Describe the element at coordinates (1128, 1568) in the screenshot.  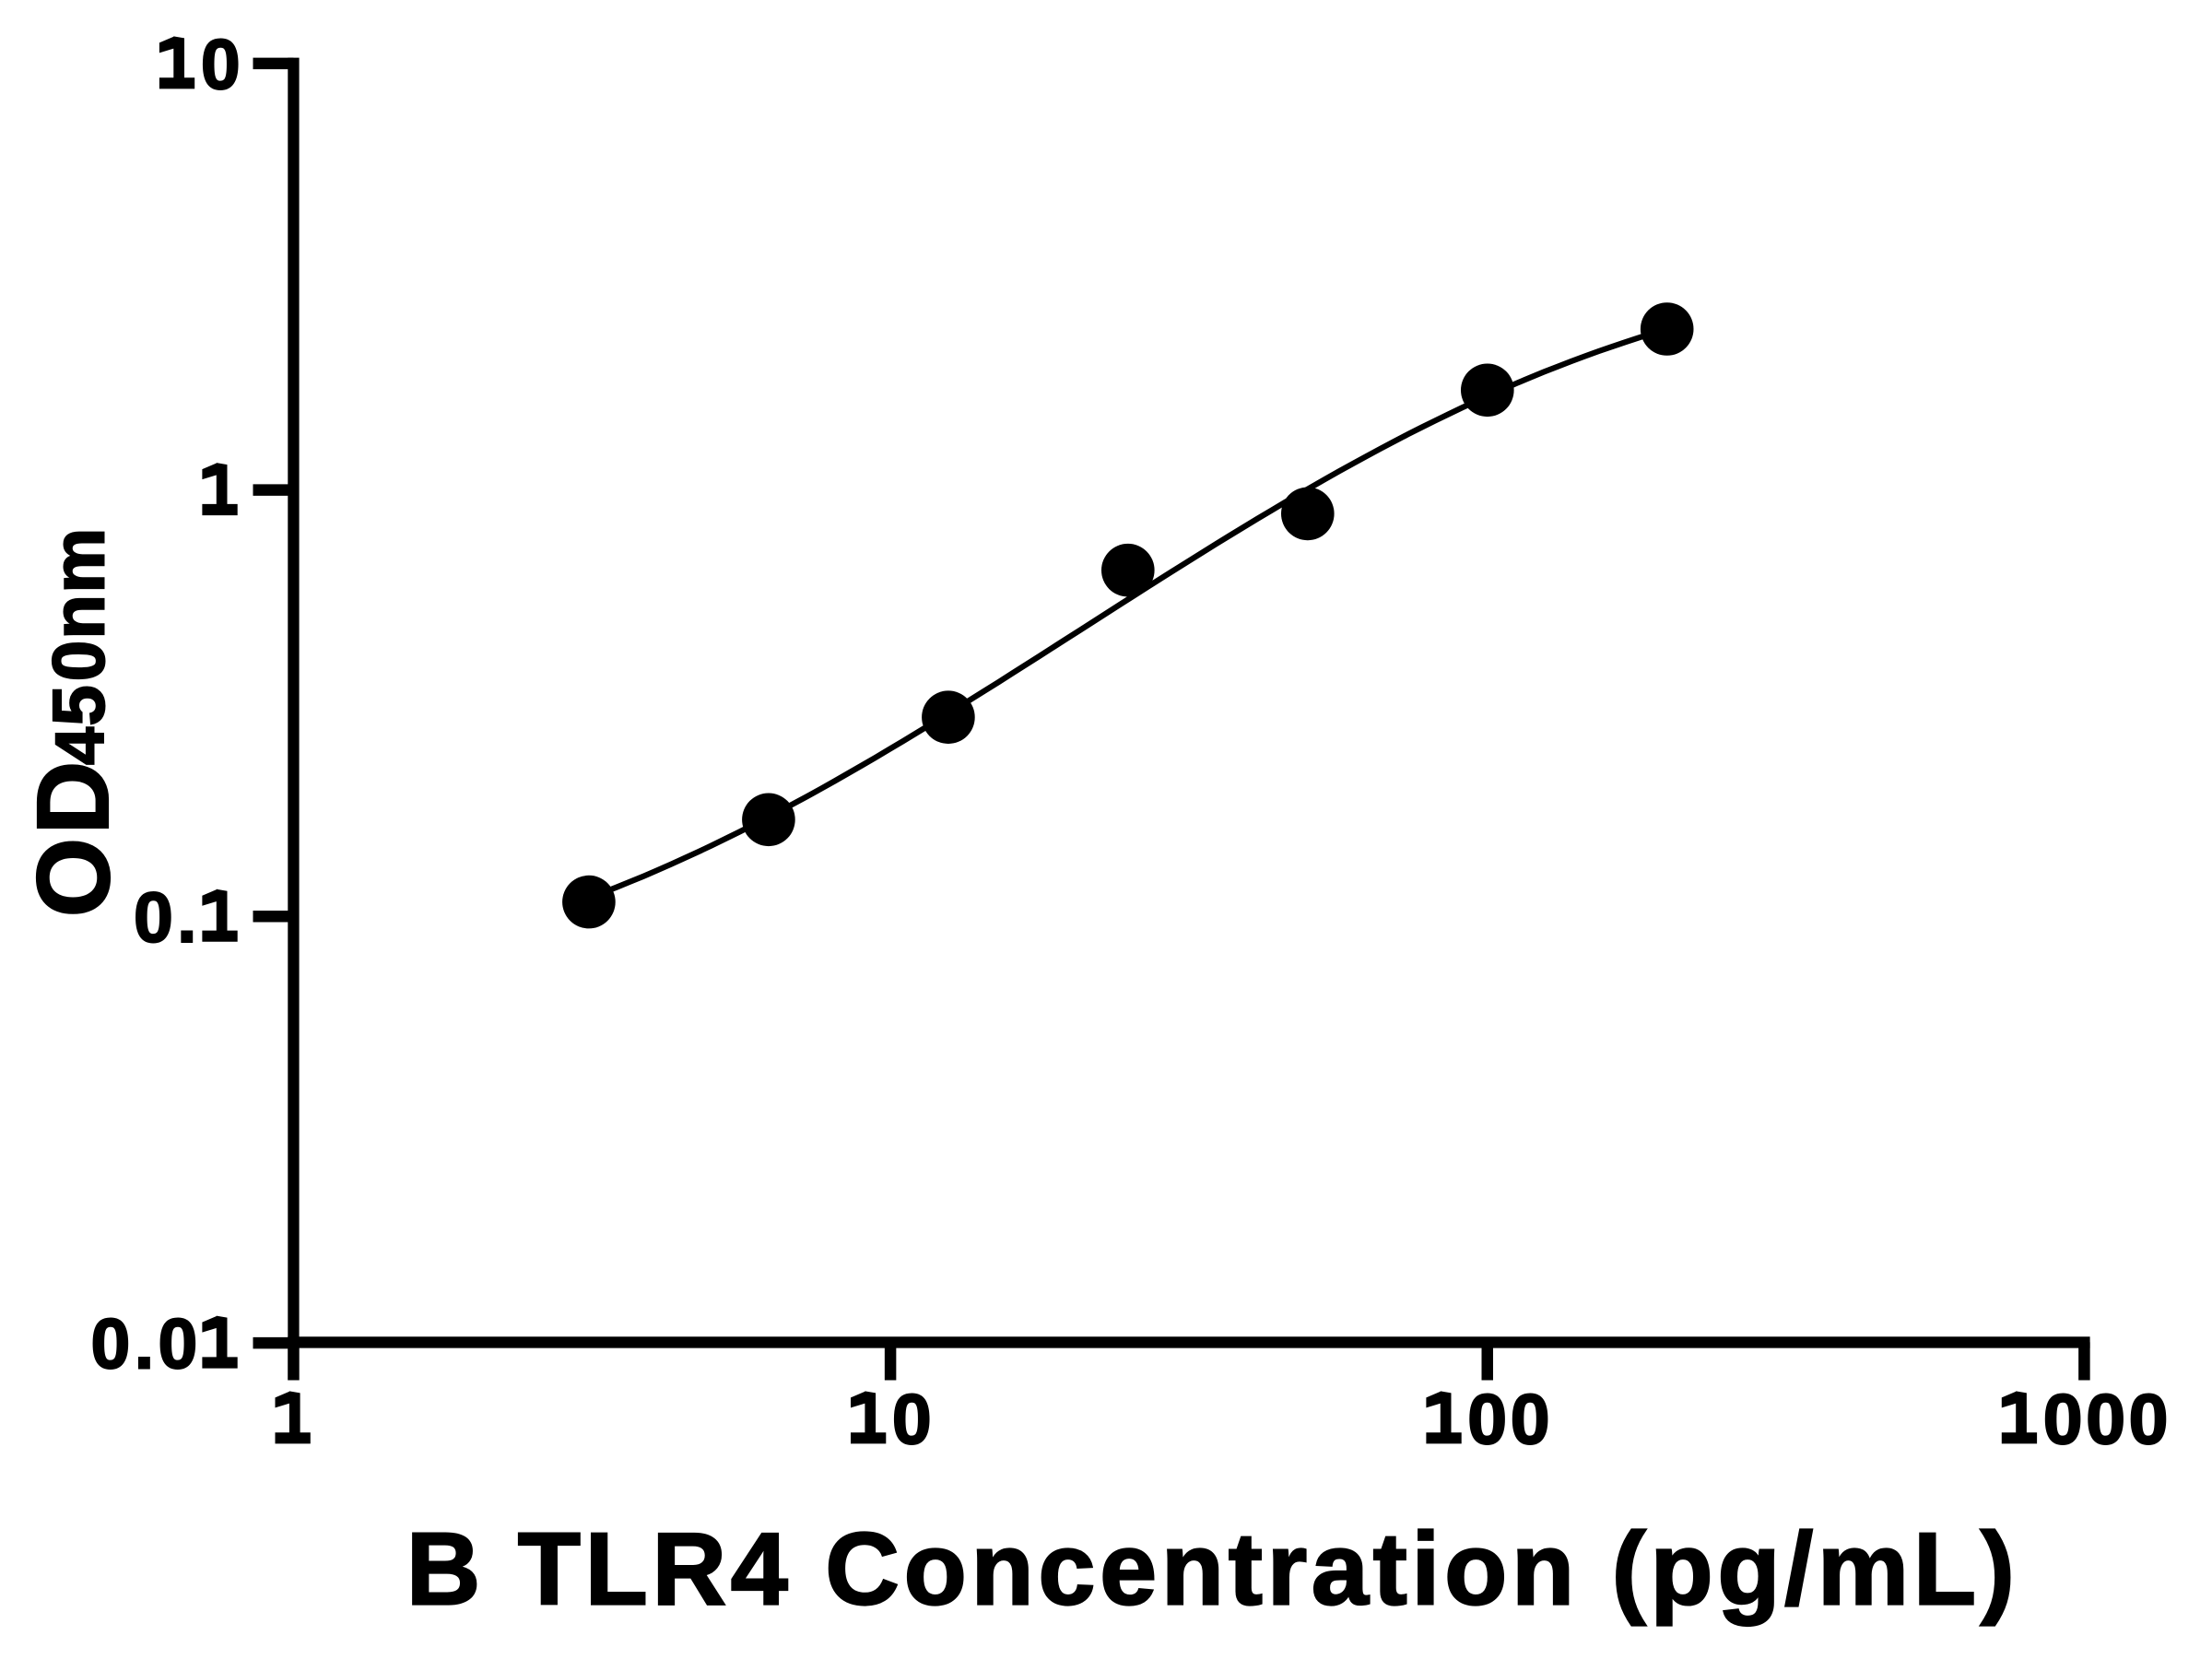
I see `svg-text: e` at that location.